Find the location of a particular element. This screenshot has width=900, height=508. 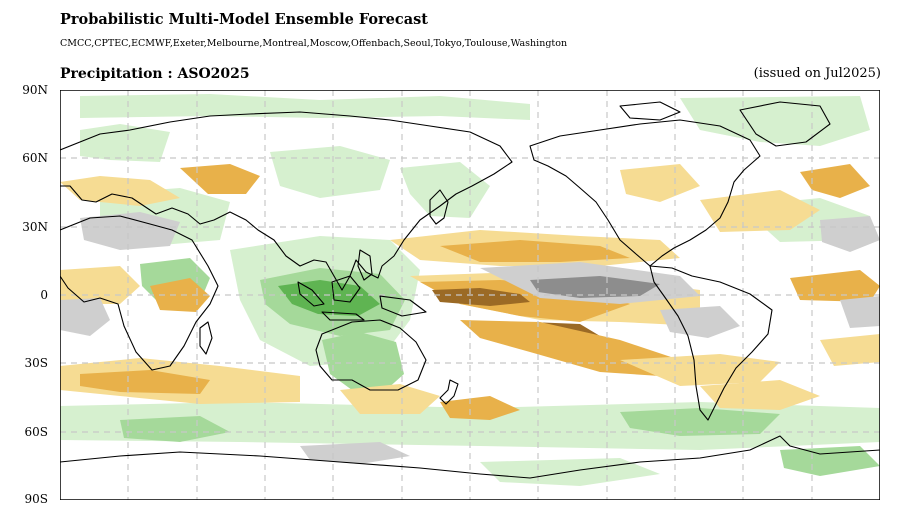

lat-label-60s: 60S is located at coordinates (36, 432).